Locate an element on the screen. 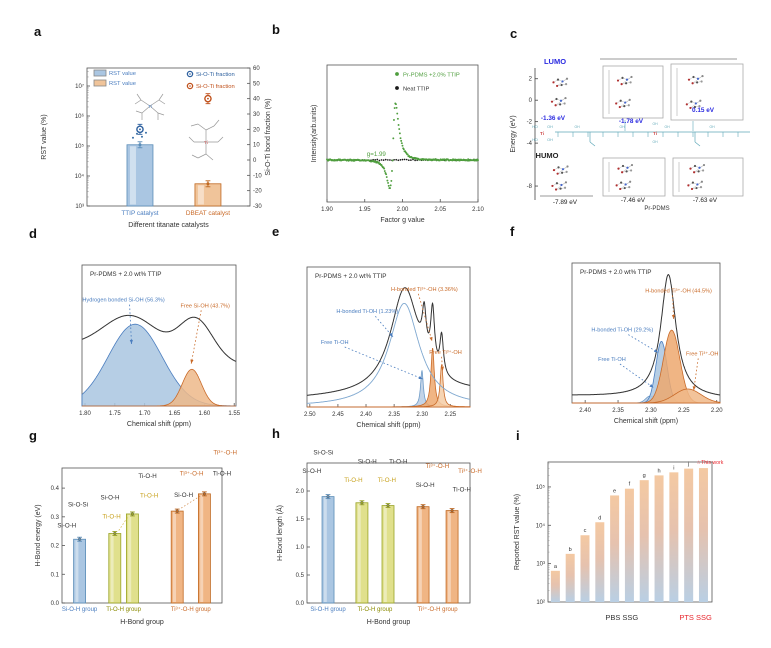 Image resolution: width=771 pixels, height=648 pixels. y-tick-label: 0.1 is located at coordinates (55, 575).